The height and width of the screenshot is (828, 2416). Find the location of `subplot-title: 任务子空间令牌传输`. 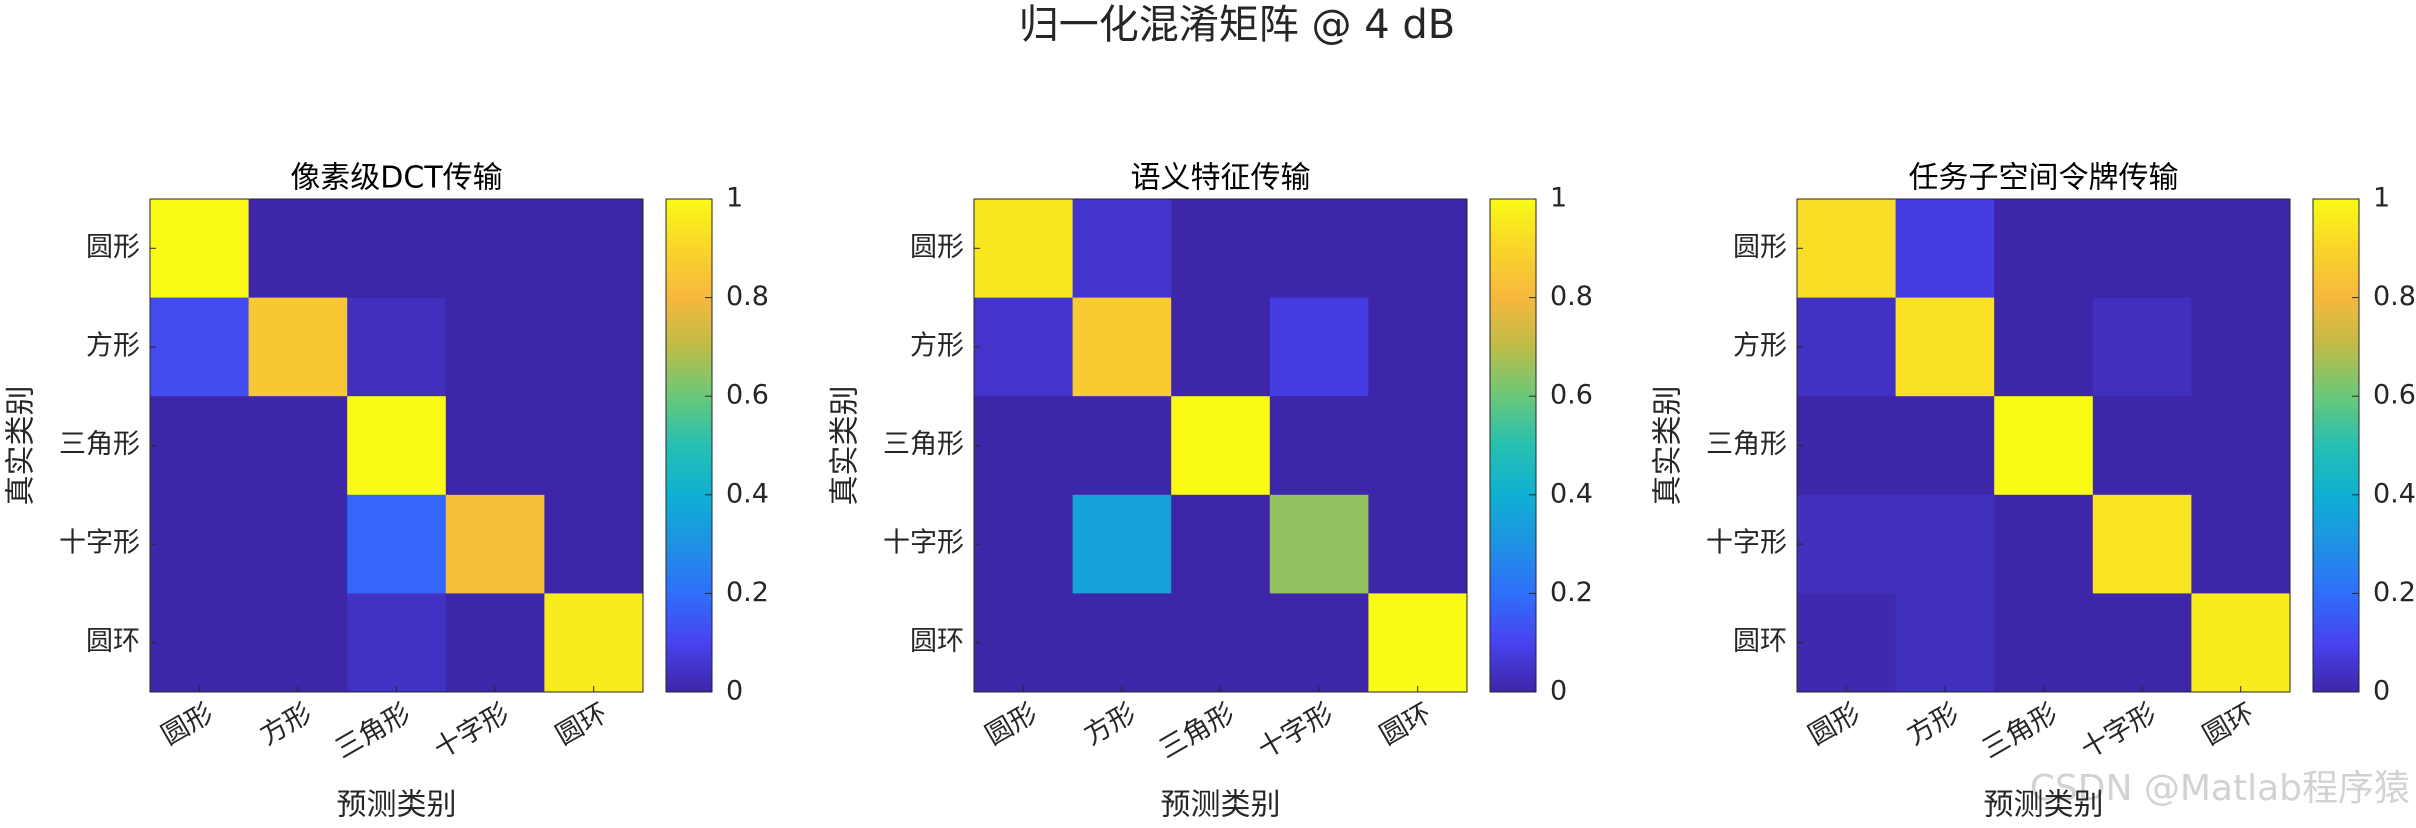

subplot-title: 任务子空间令牌传输 is located at coordinates (2044, 178).